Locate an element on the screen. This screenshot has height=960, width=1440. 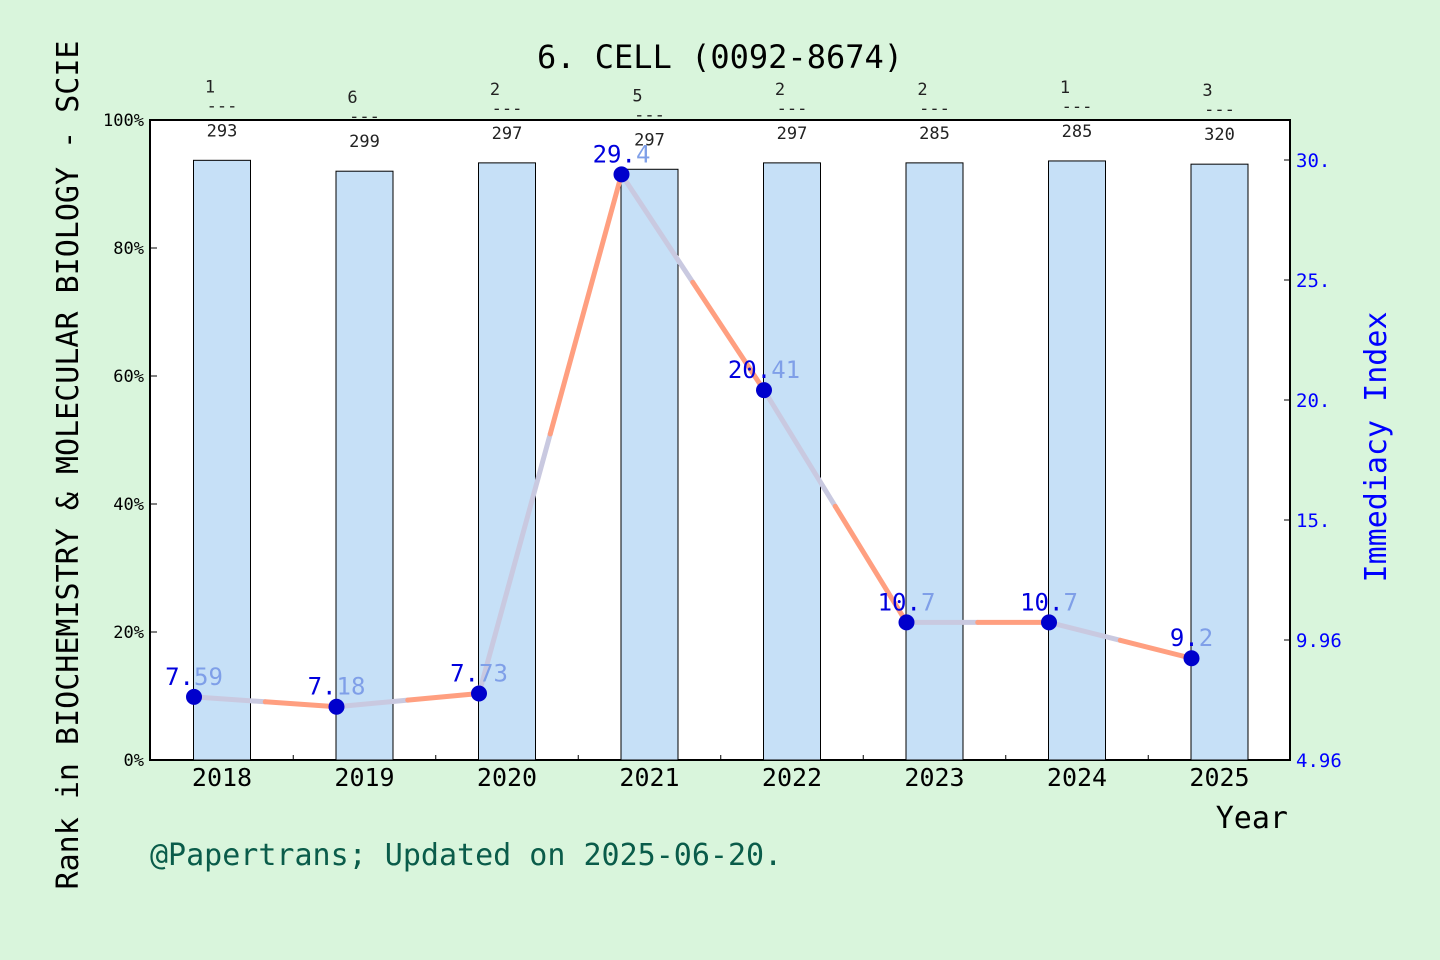
x-axis-tick-label: 2023 is located at coordinates (934, 777).